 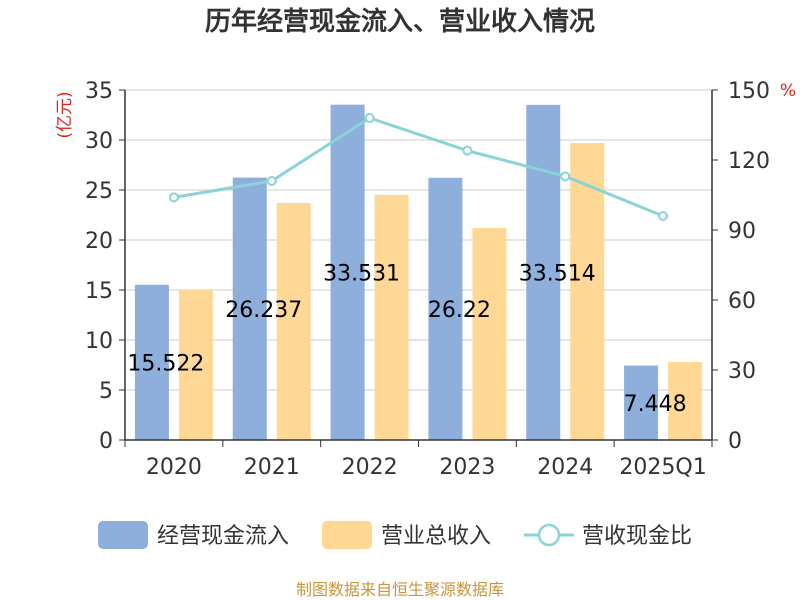 I want to click on legend-swatch-ratio-marker, so click(x=549, y=535).